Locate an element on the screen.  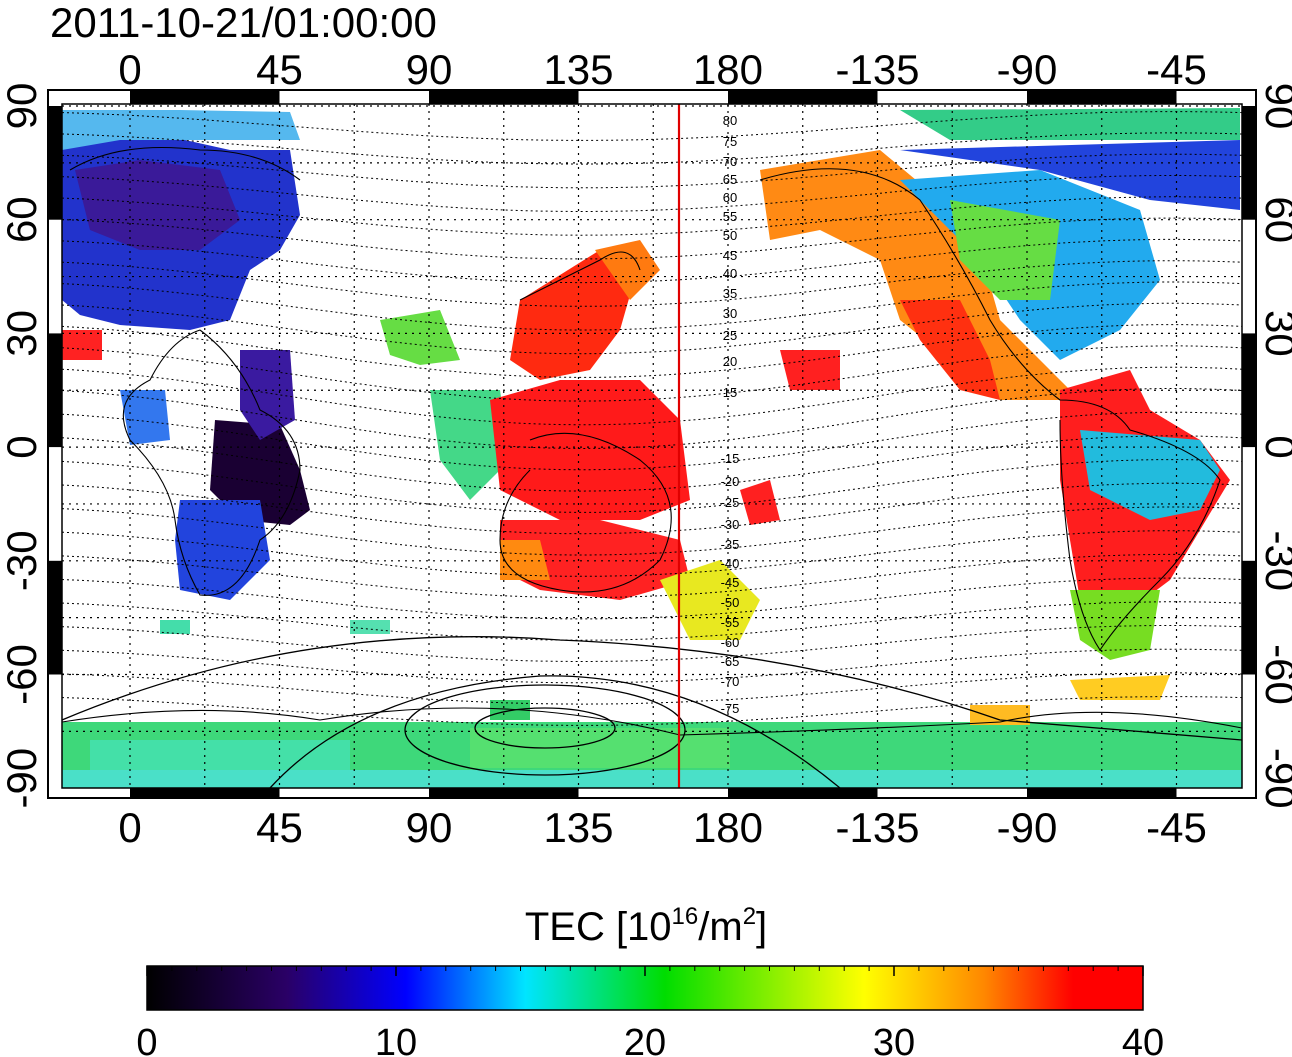
mag-lat-label: -75 is located at coordinates (730, 708).